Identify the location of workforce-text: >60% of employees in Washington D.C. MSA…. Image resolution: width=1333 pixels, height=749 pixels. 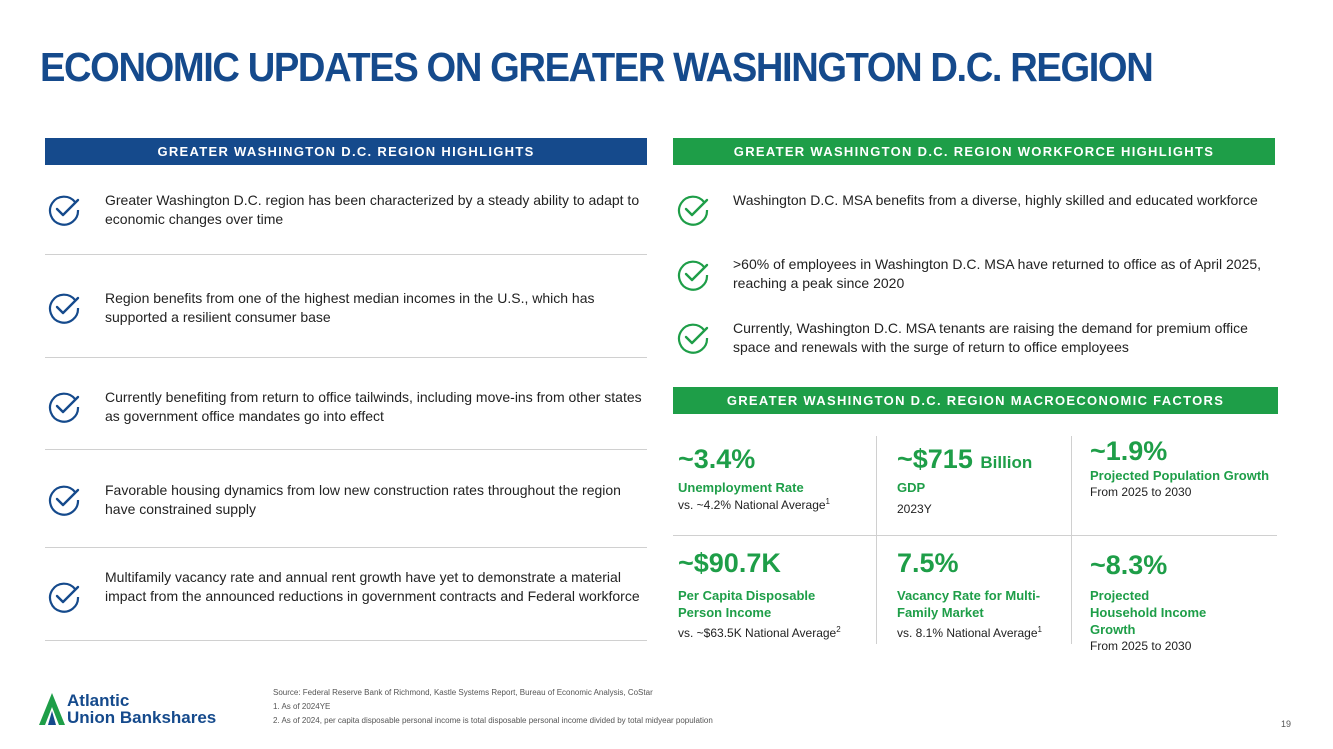
(997, 273).